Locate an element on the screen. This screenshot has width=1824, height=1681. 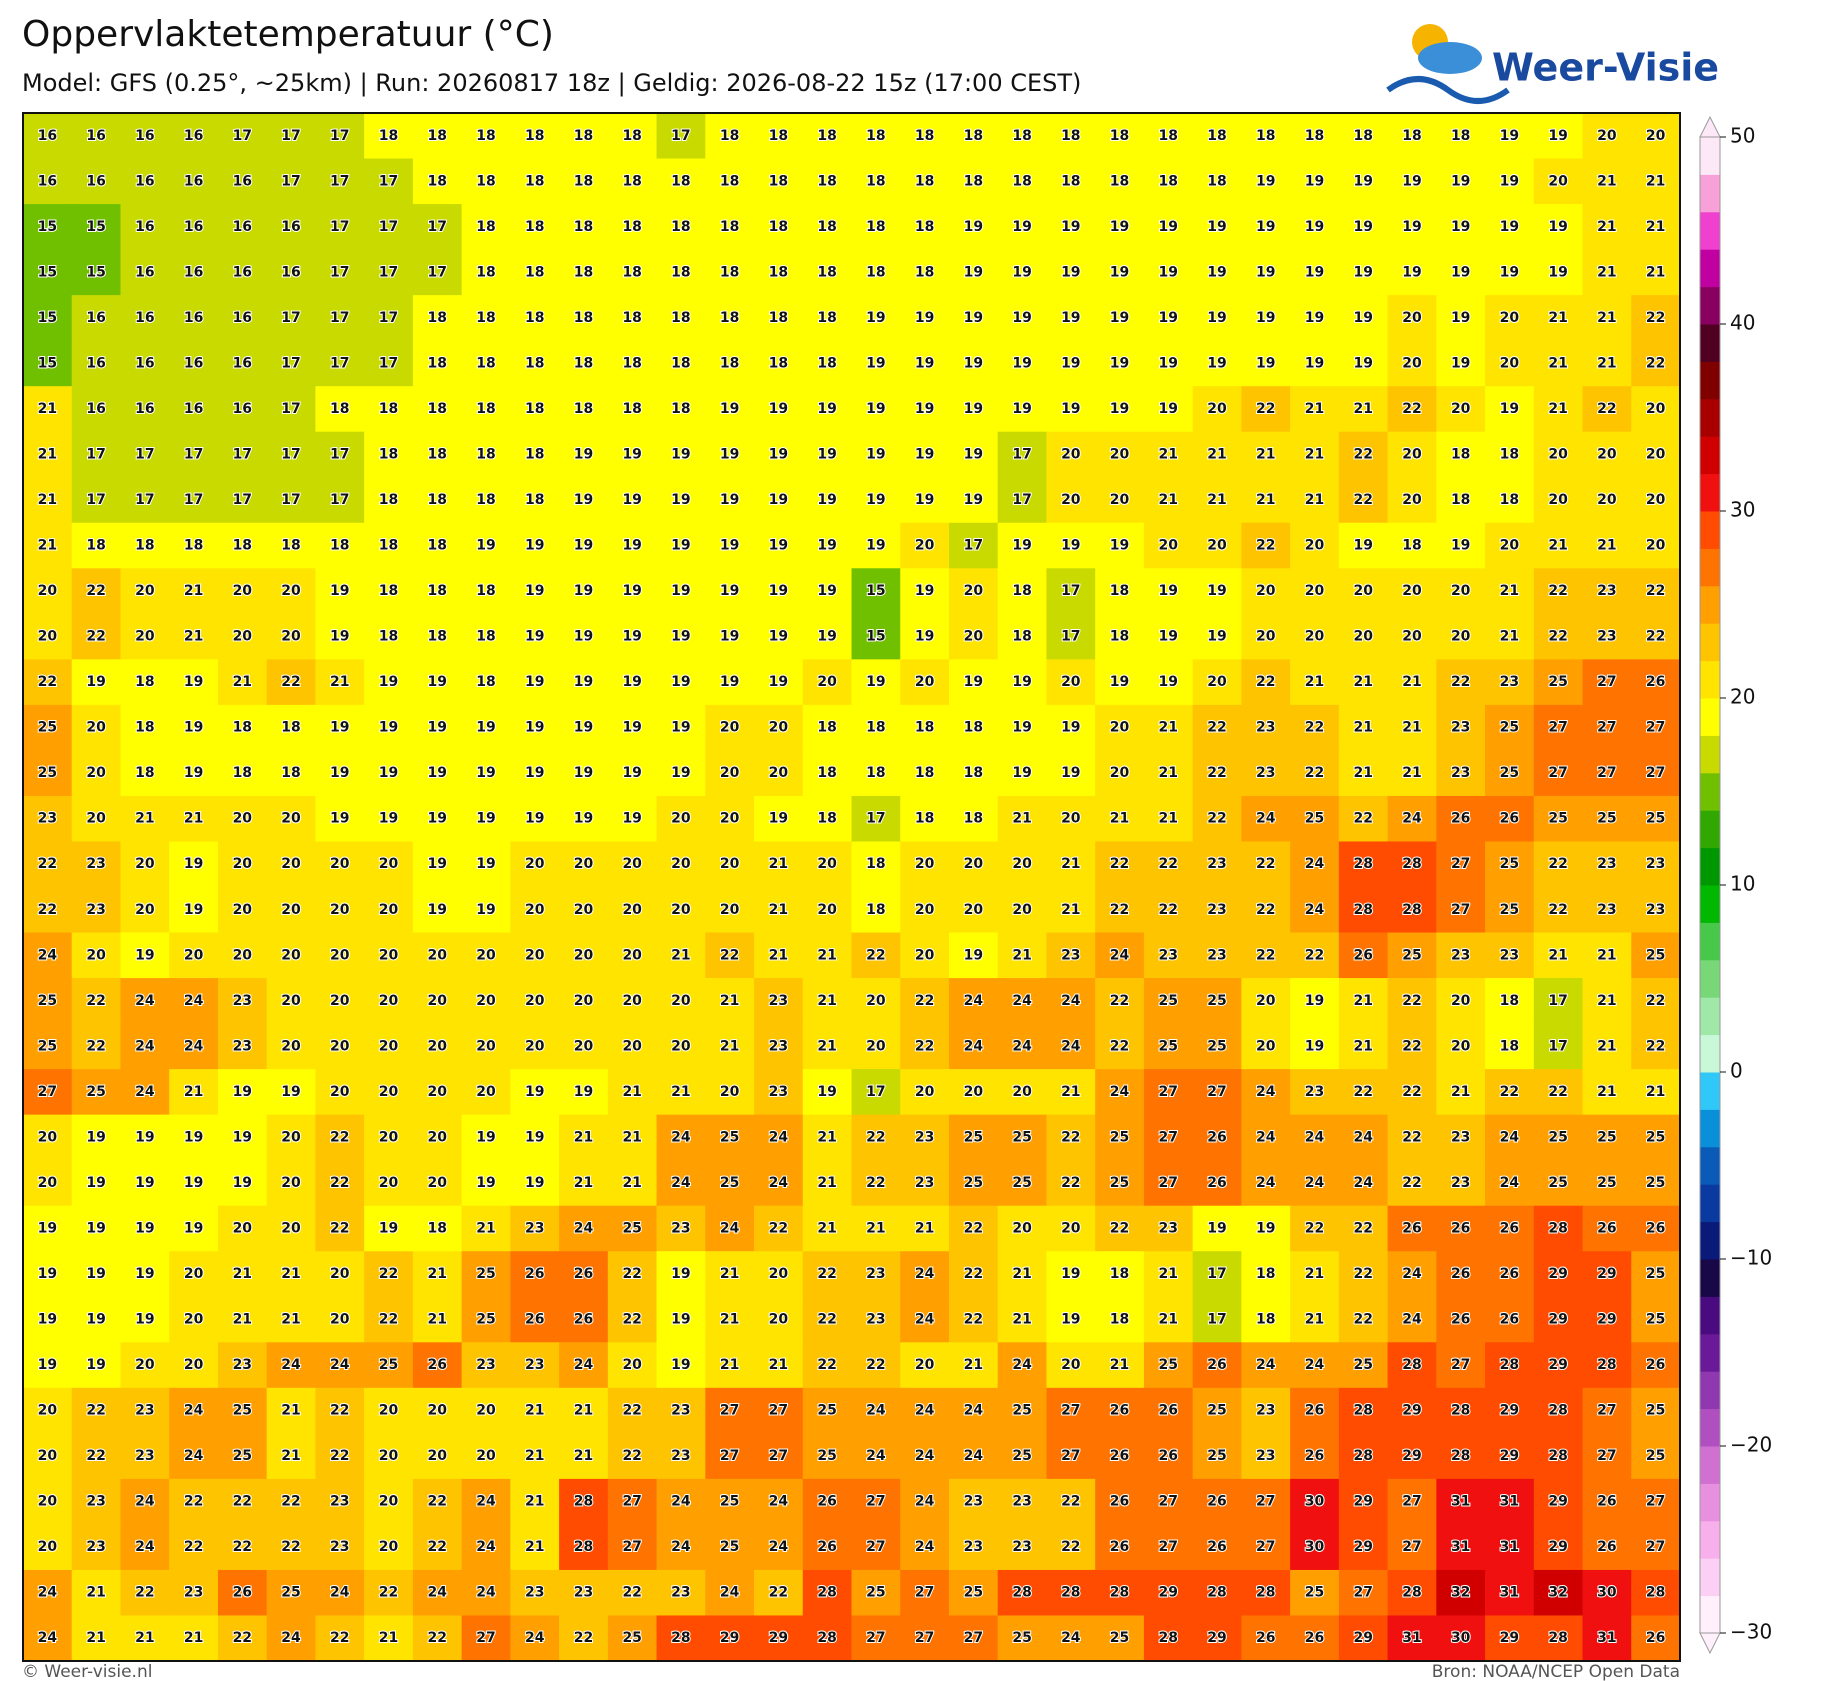
temp-value: 29 is located at coordinates (1509, 1638).